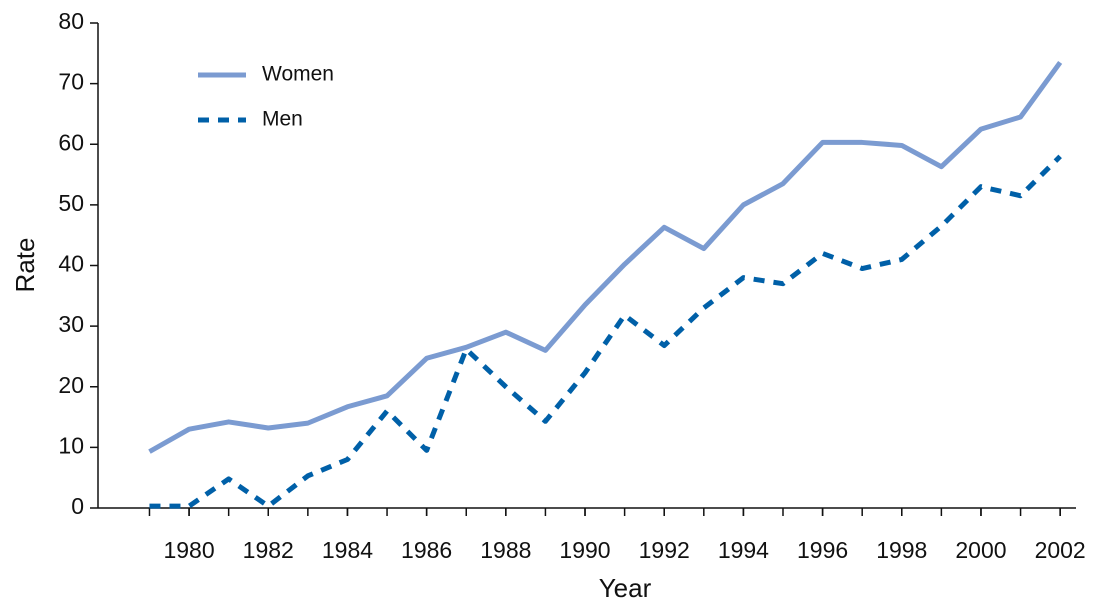 The image size is (1093, 605). Describe the element at coordinates (71, 385) in the screenshot. I see `y-tick-label: 20` at that location.